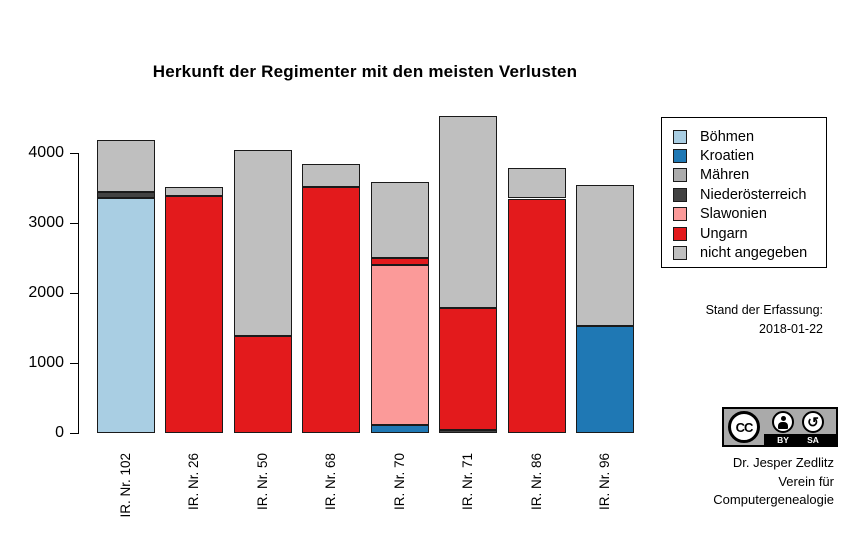 Image resolution: width=867 pixels, height=535 pixels. I want to click on legend-item-slawonien: Slawonien, so click(749, 214).